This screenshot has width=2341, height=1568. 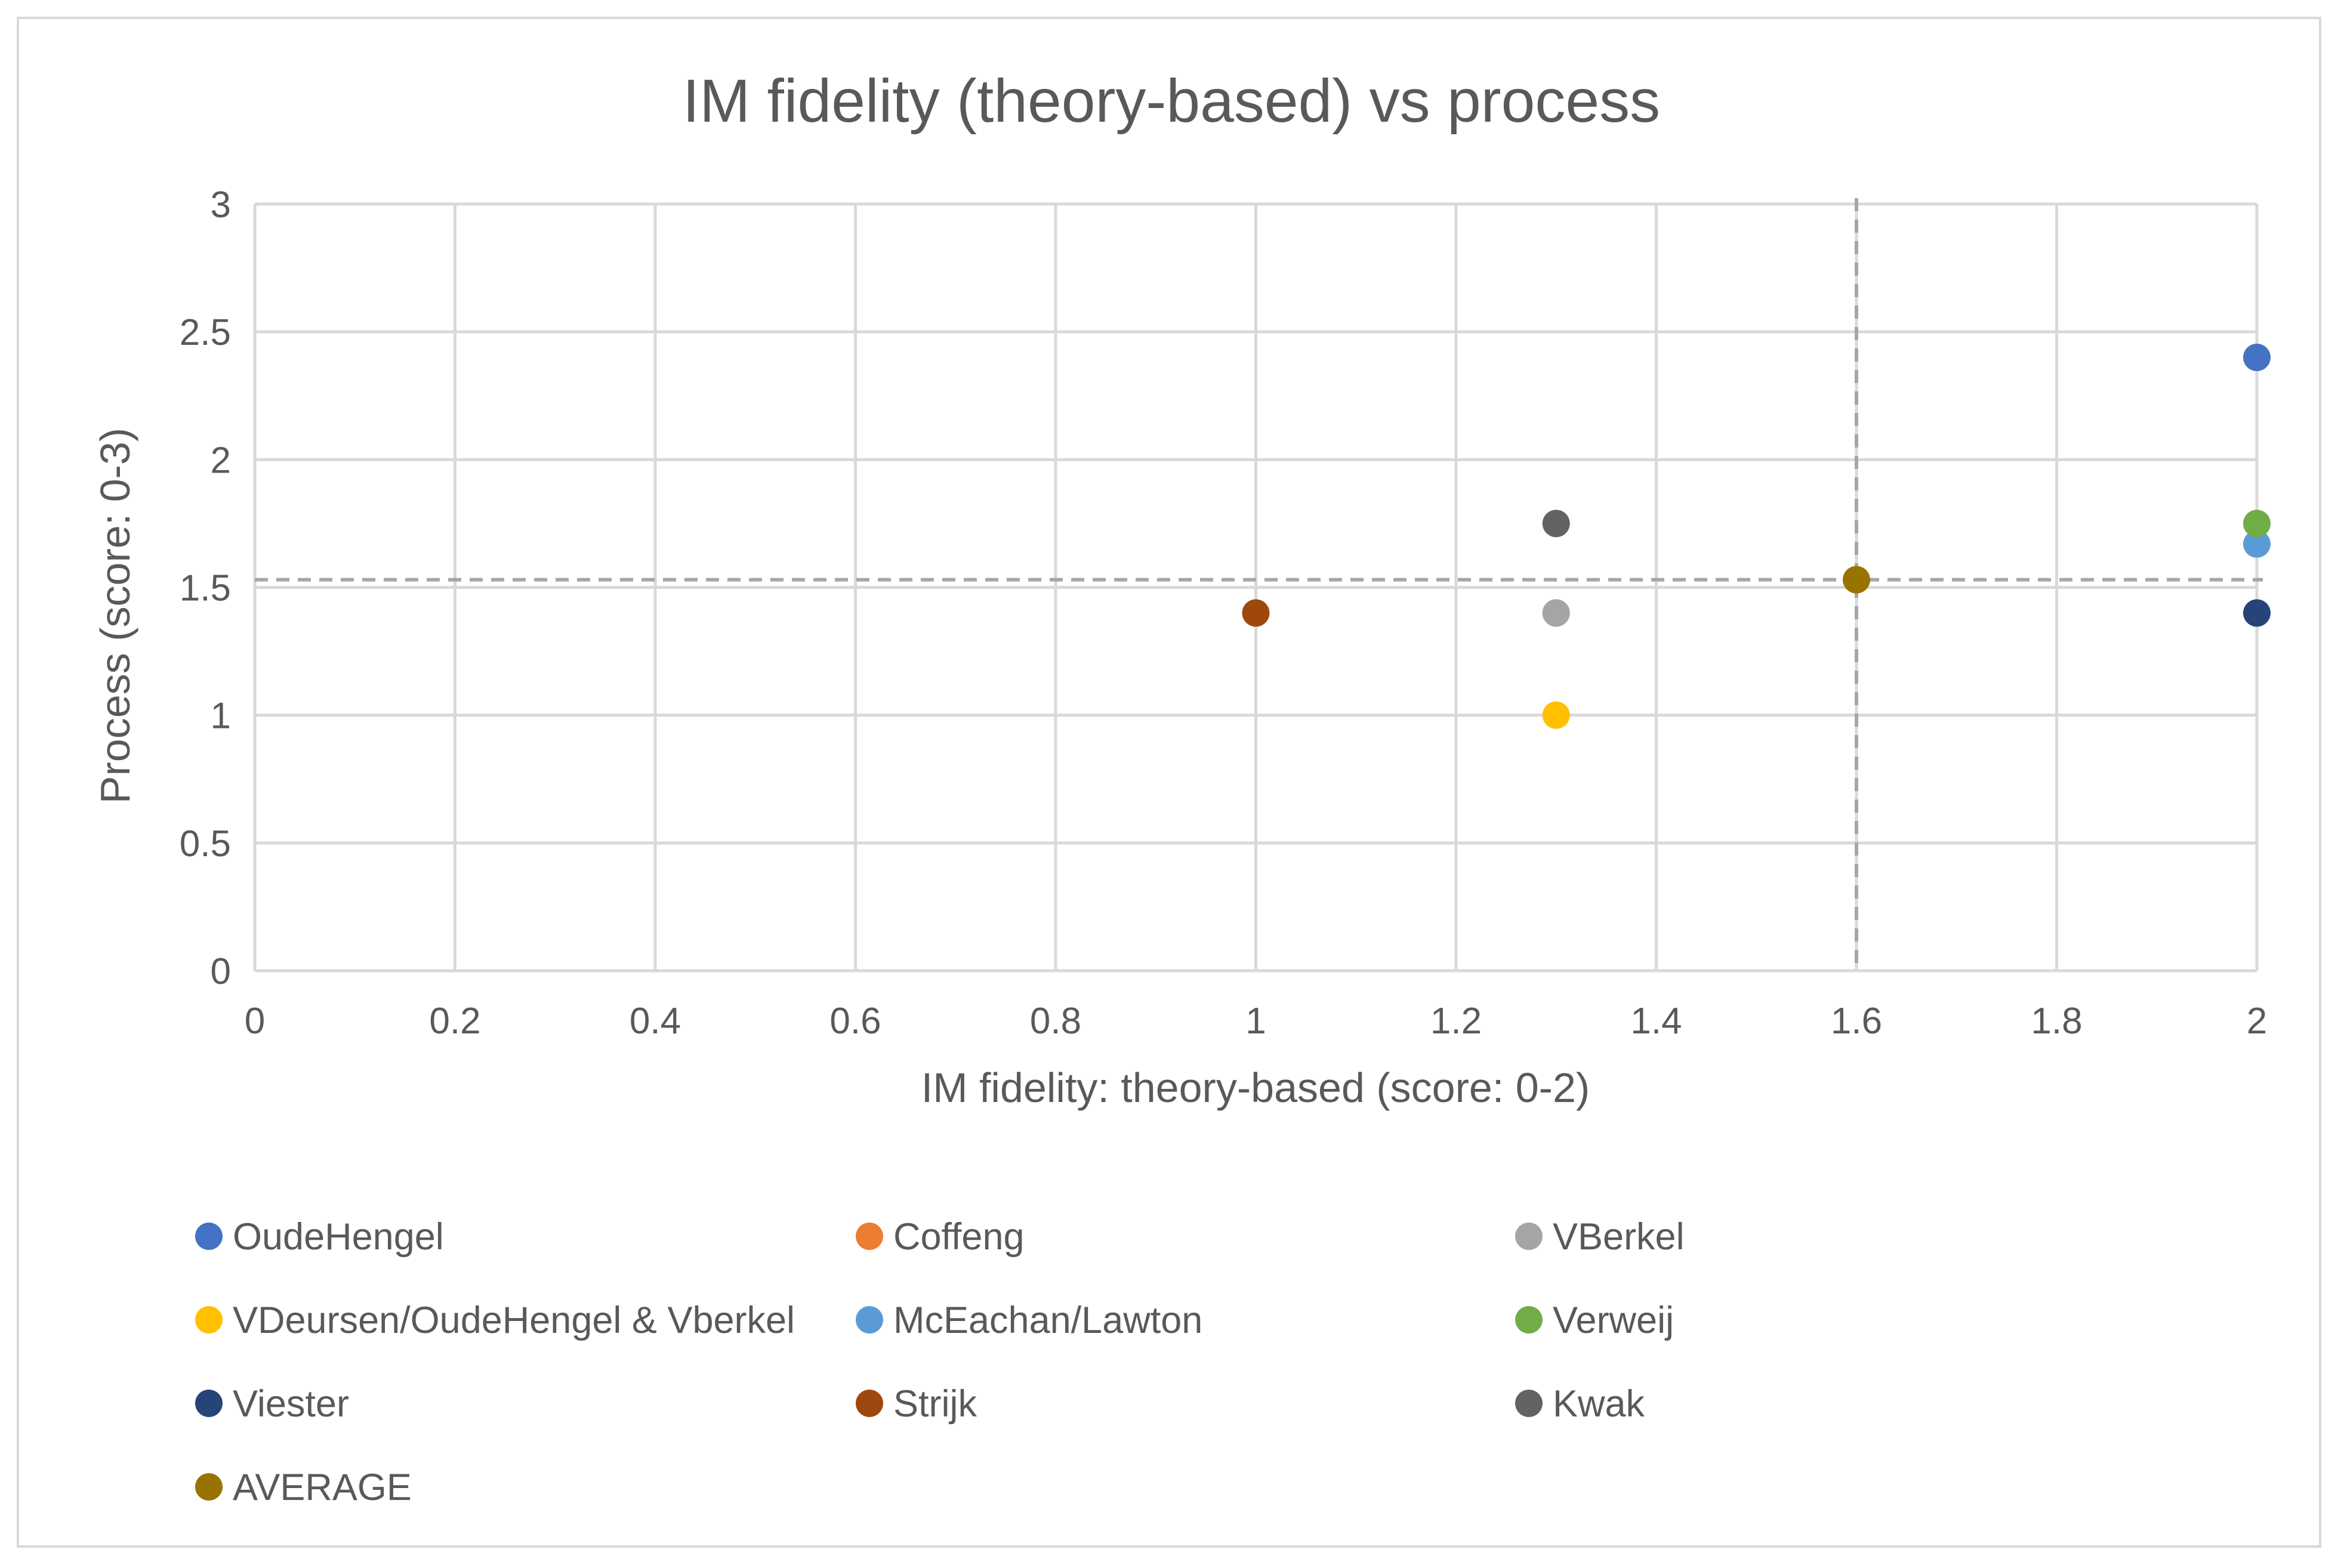 What do you see at coordinates (1171, 101) in the screenshot?
I see `chart-title: IM fidelity (theory-based) vs process` at bounding box center [1171, 101].